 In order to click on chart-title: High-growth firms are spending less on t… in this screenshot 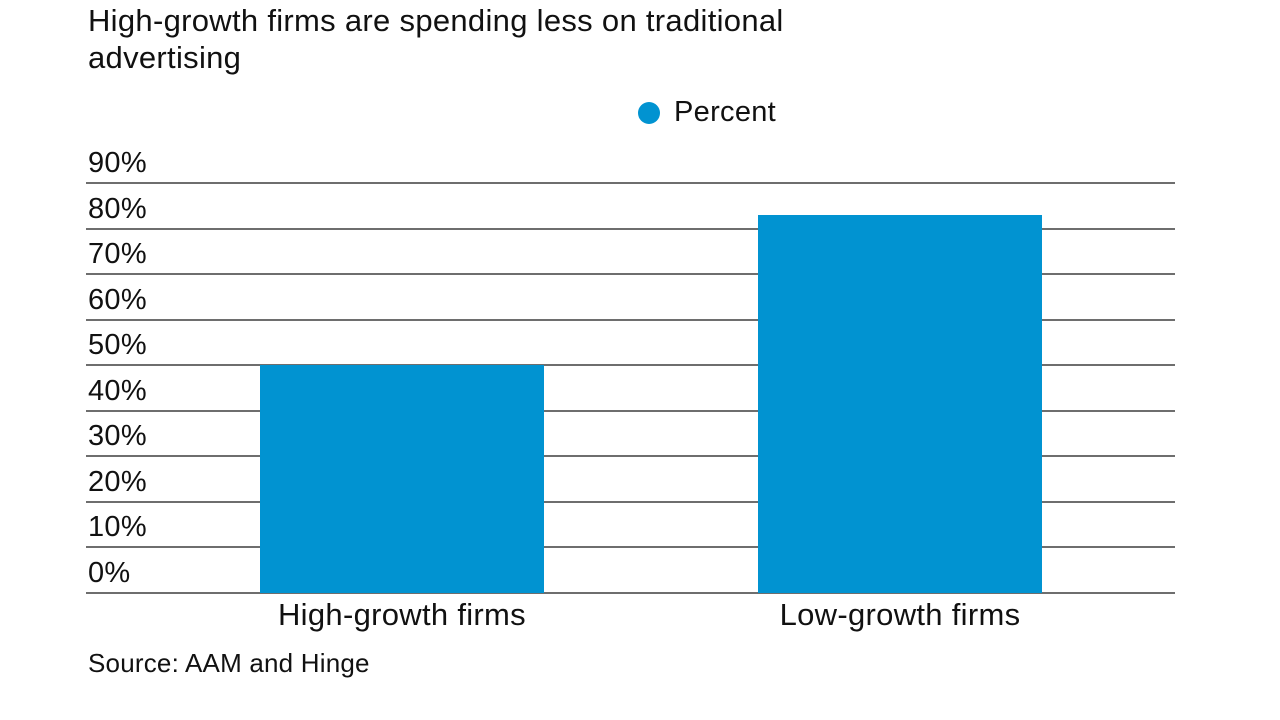, I will do `click(436, 39)`.